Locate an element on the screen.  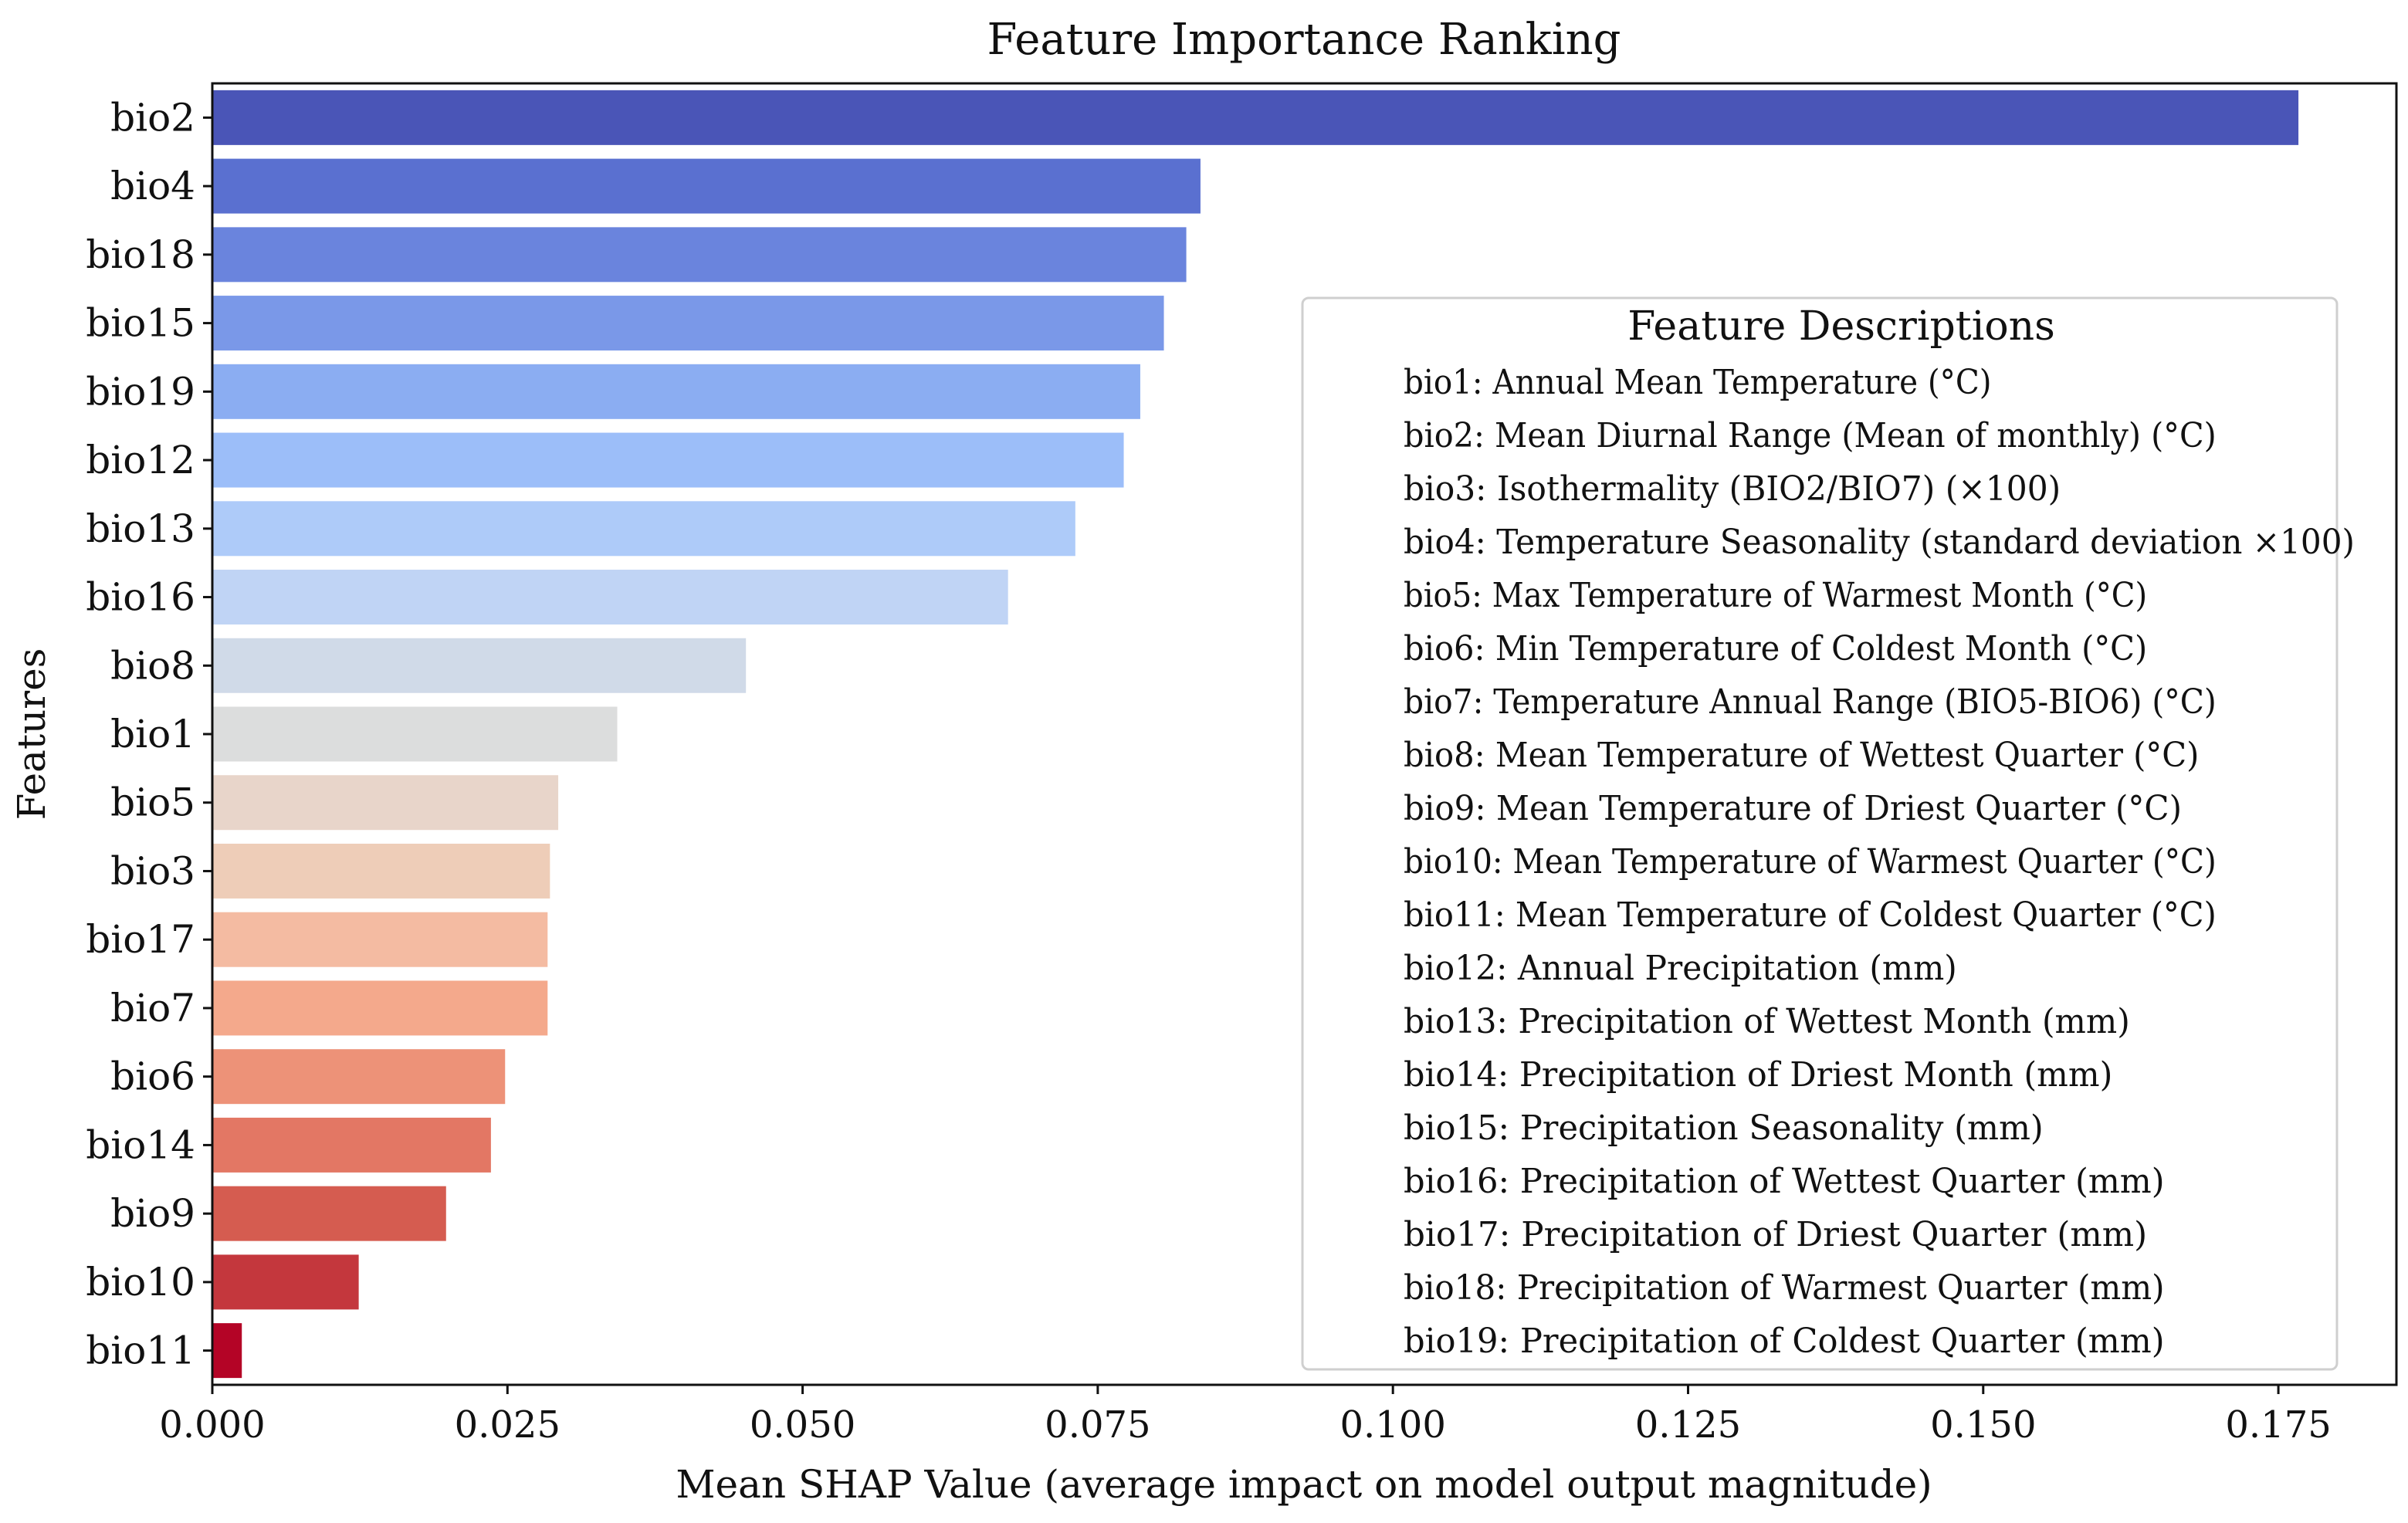
bar-bio15 is located at coordinates (688, 323).